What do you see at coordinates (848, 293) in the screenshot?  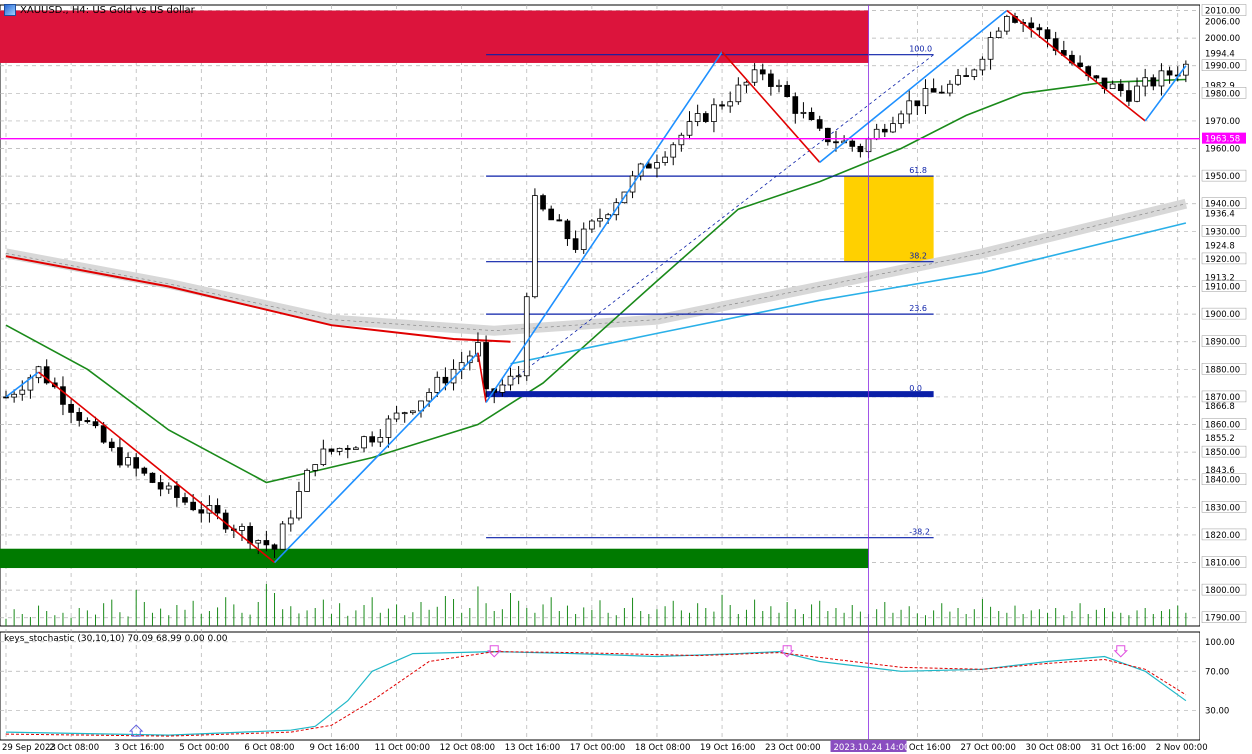 I see `ma-lightblue-line` at bounding box center [848, 293].